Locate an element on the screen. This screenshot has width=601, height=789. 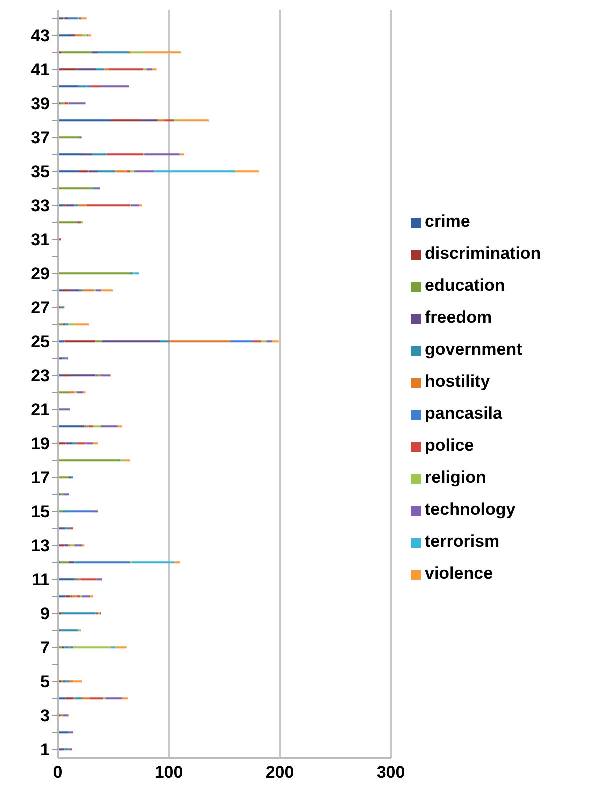
y-tick-label: 33 is located at coordinates (40, 206).